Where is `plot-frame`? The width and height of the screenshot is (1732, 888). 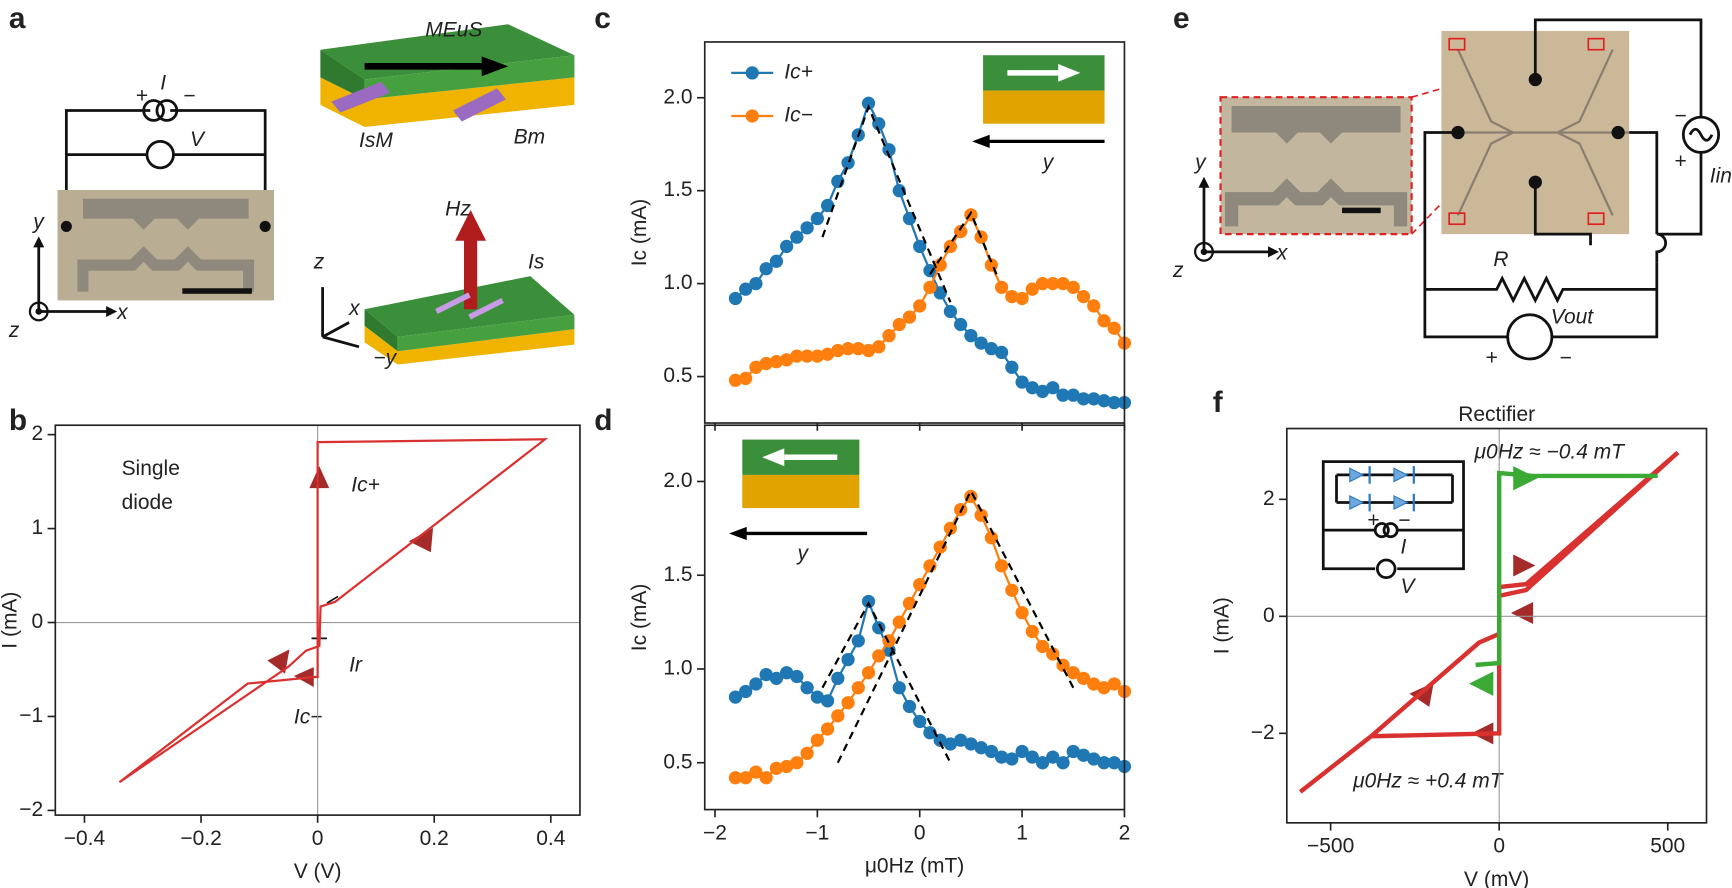 plot-frame is located at coordinates (914, 617).